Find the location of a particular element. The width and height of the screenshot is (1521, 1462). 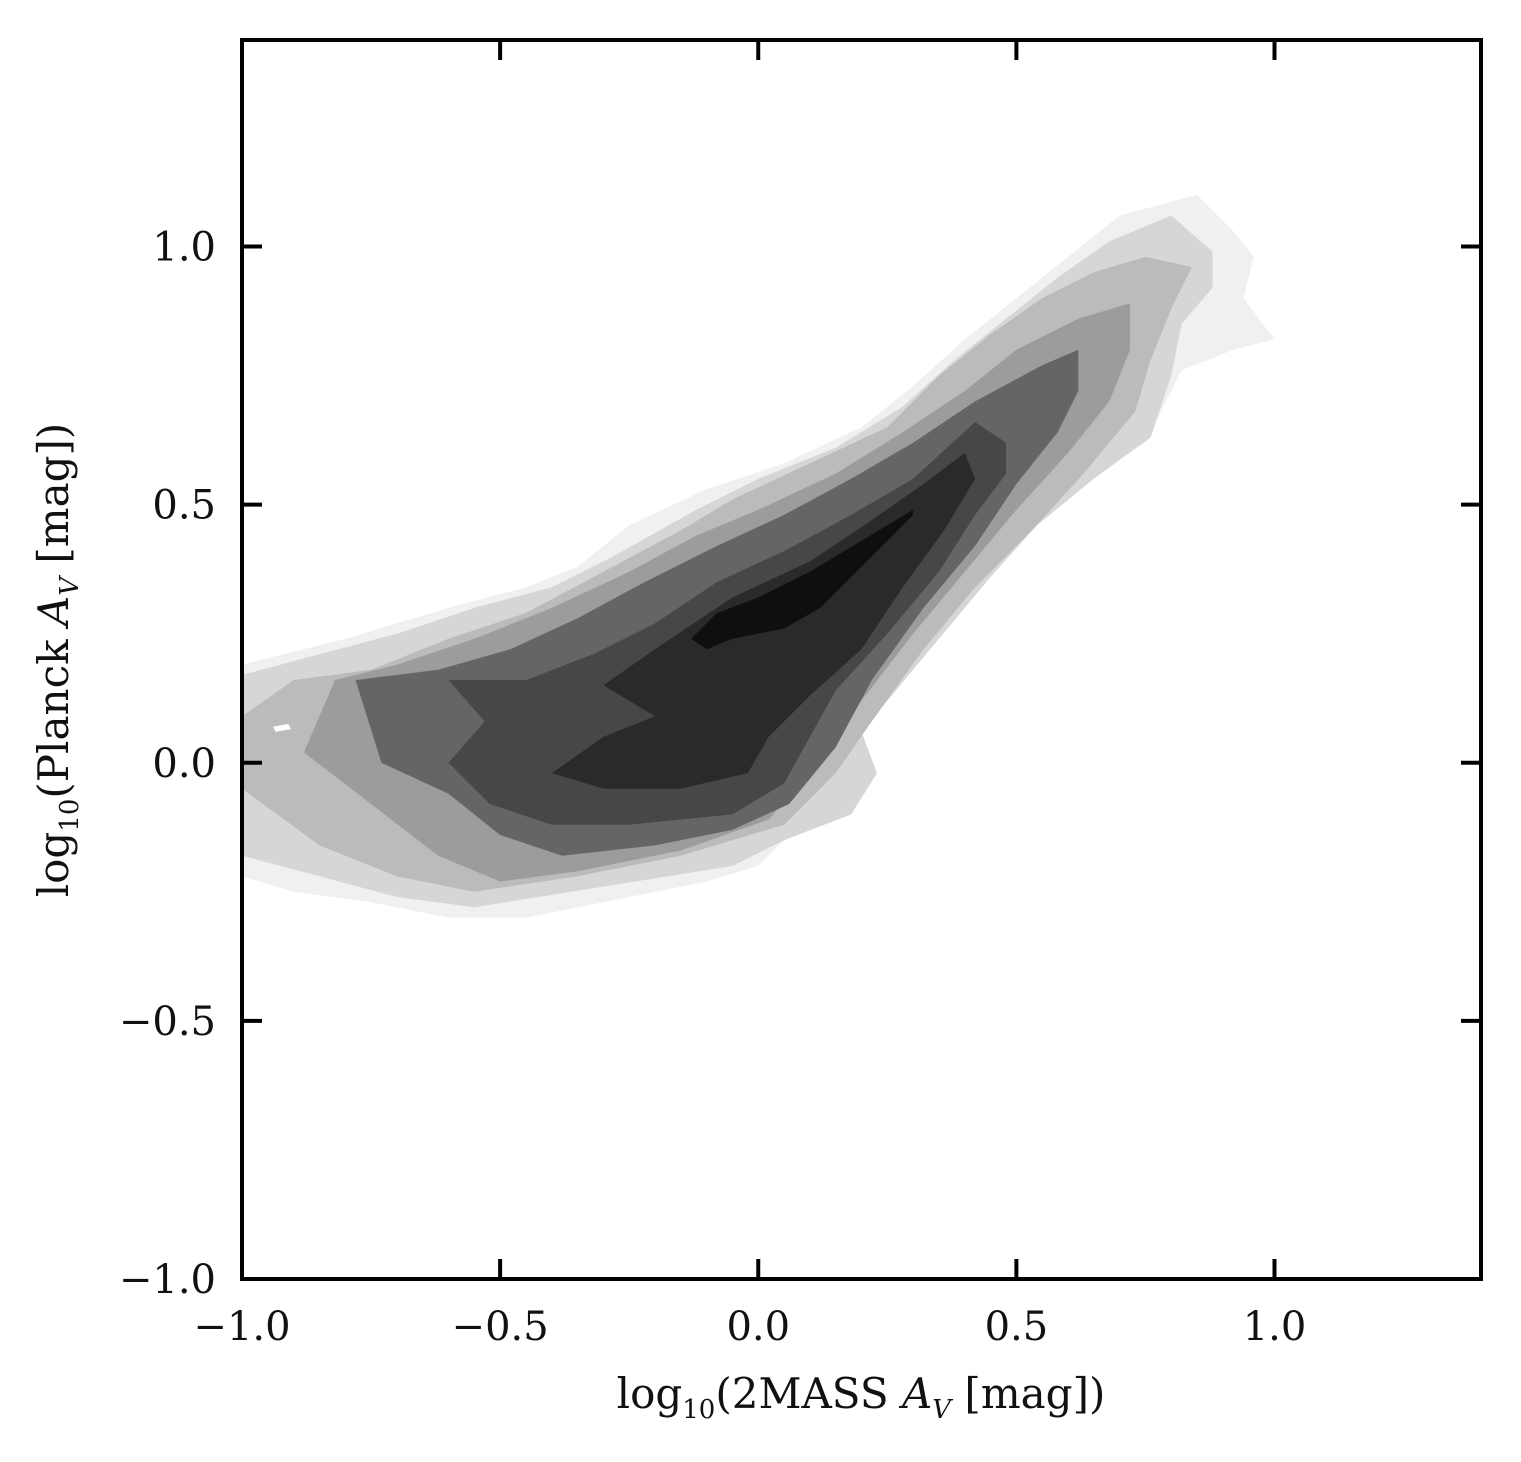

x-tick-label: 0.5 is located at coordinates (1017, 1327).